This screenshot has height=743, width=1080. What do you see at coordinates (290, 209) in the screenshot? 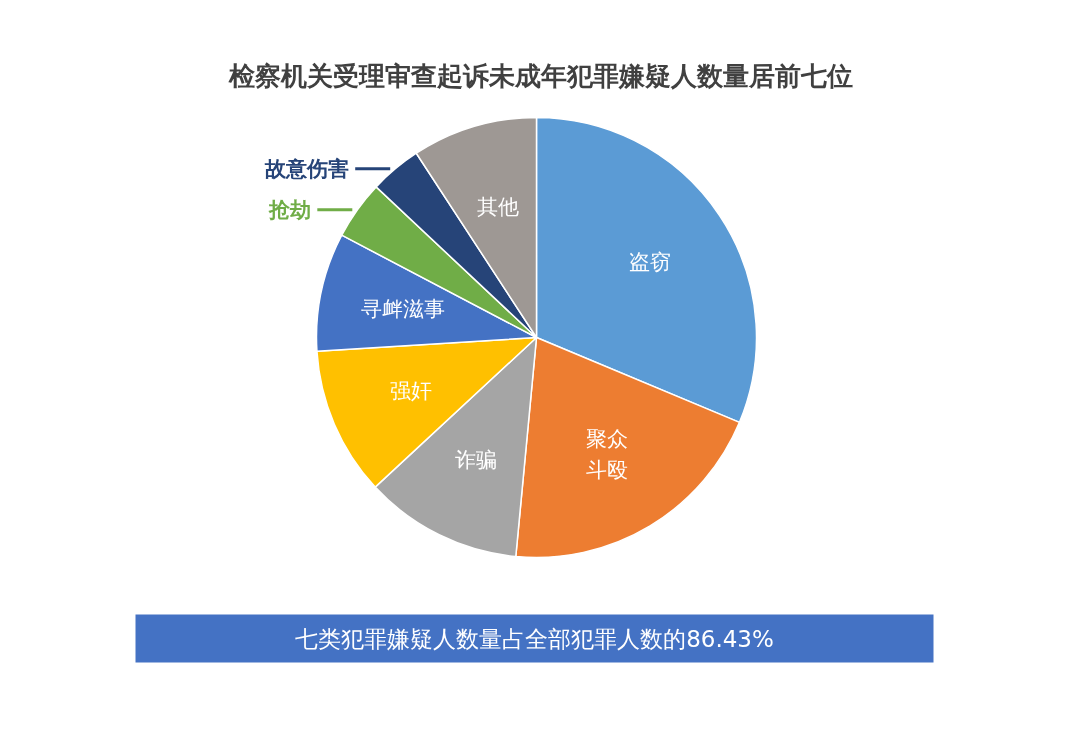
I see `slice-label: 抢劫` at bounding box center [290, 209].